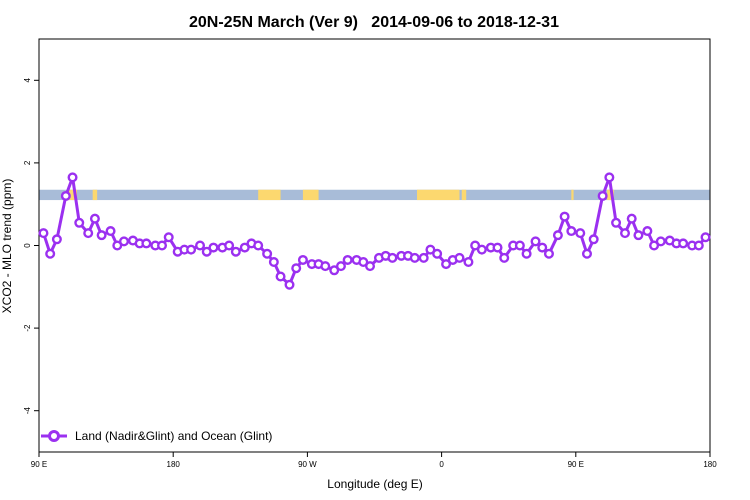 This screenshot has width=750, height=500. What do you see at coordinates (441, 464) in the screenshot?
I see `x-tick-label: 0` at bounding box center [441, 464].